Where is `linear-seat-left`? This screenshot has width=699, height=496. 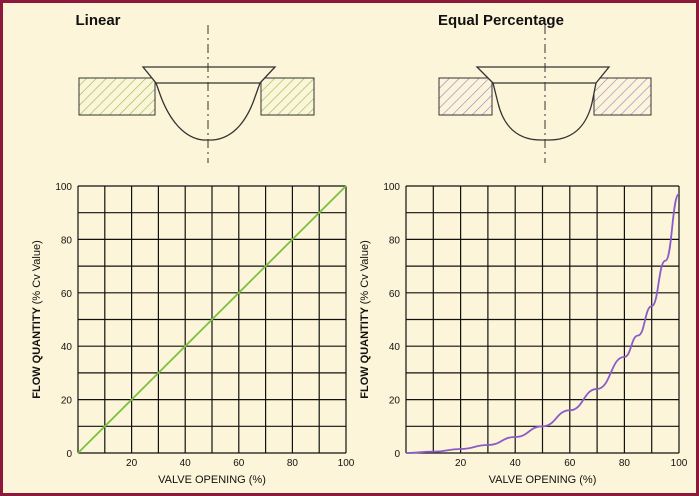 linear-seat-left is located at coordinates (117, 96).